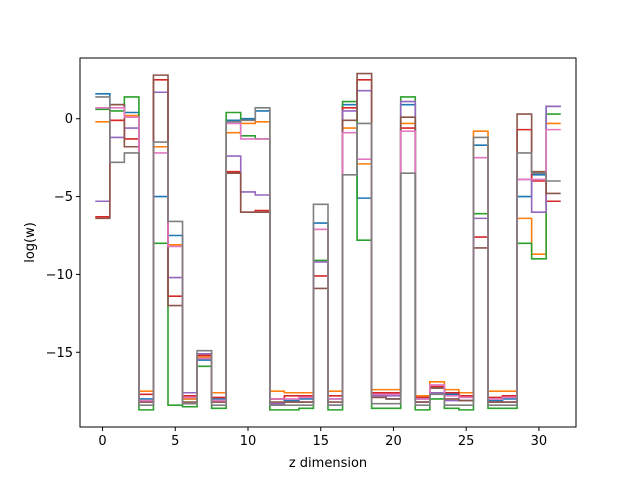 The height and width of the screenshot is (480, 640). What do you see at coordinates (63, 197) in the screenshot?
I see `y-tick-label: −5` at bounding box center [63, 197].